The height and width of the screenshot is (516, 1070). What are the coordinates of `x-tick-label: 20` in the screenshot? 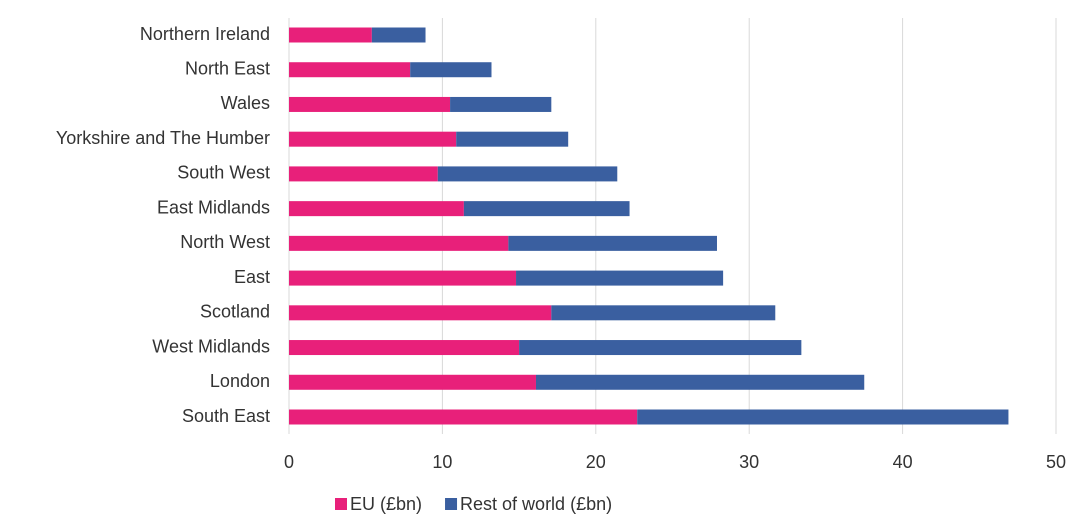 It's located at (596, 462).